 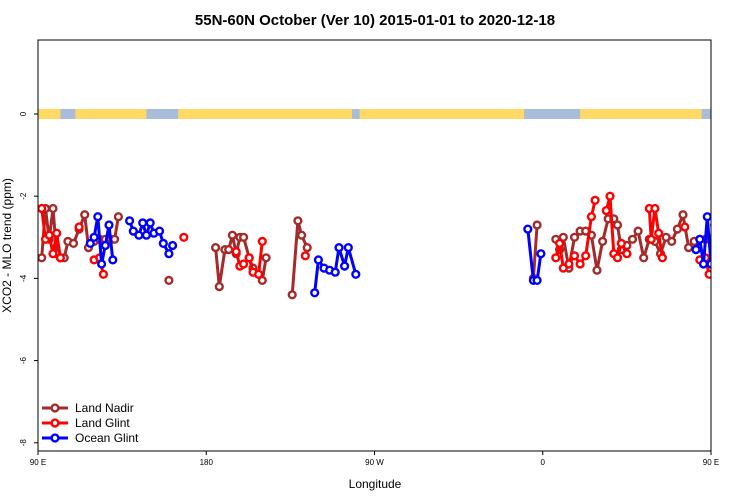 What do you see at coordinates (23, 443) in the screenshot?
I see `y-tick-label: -8` at bounding box center [23, 443].